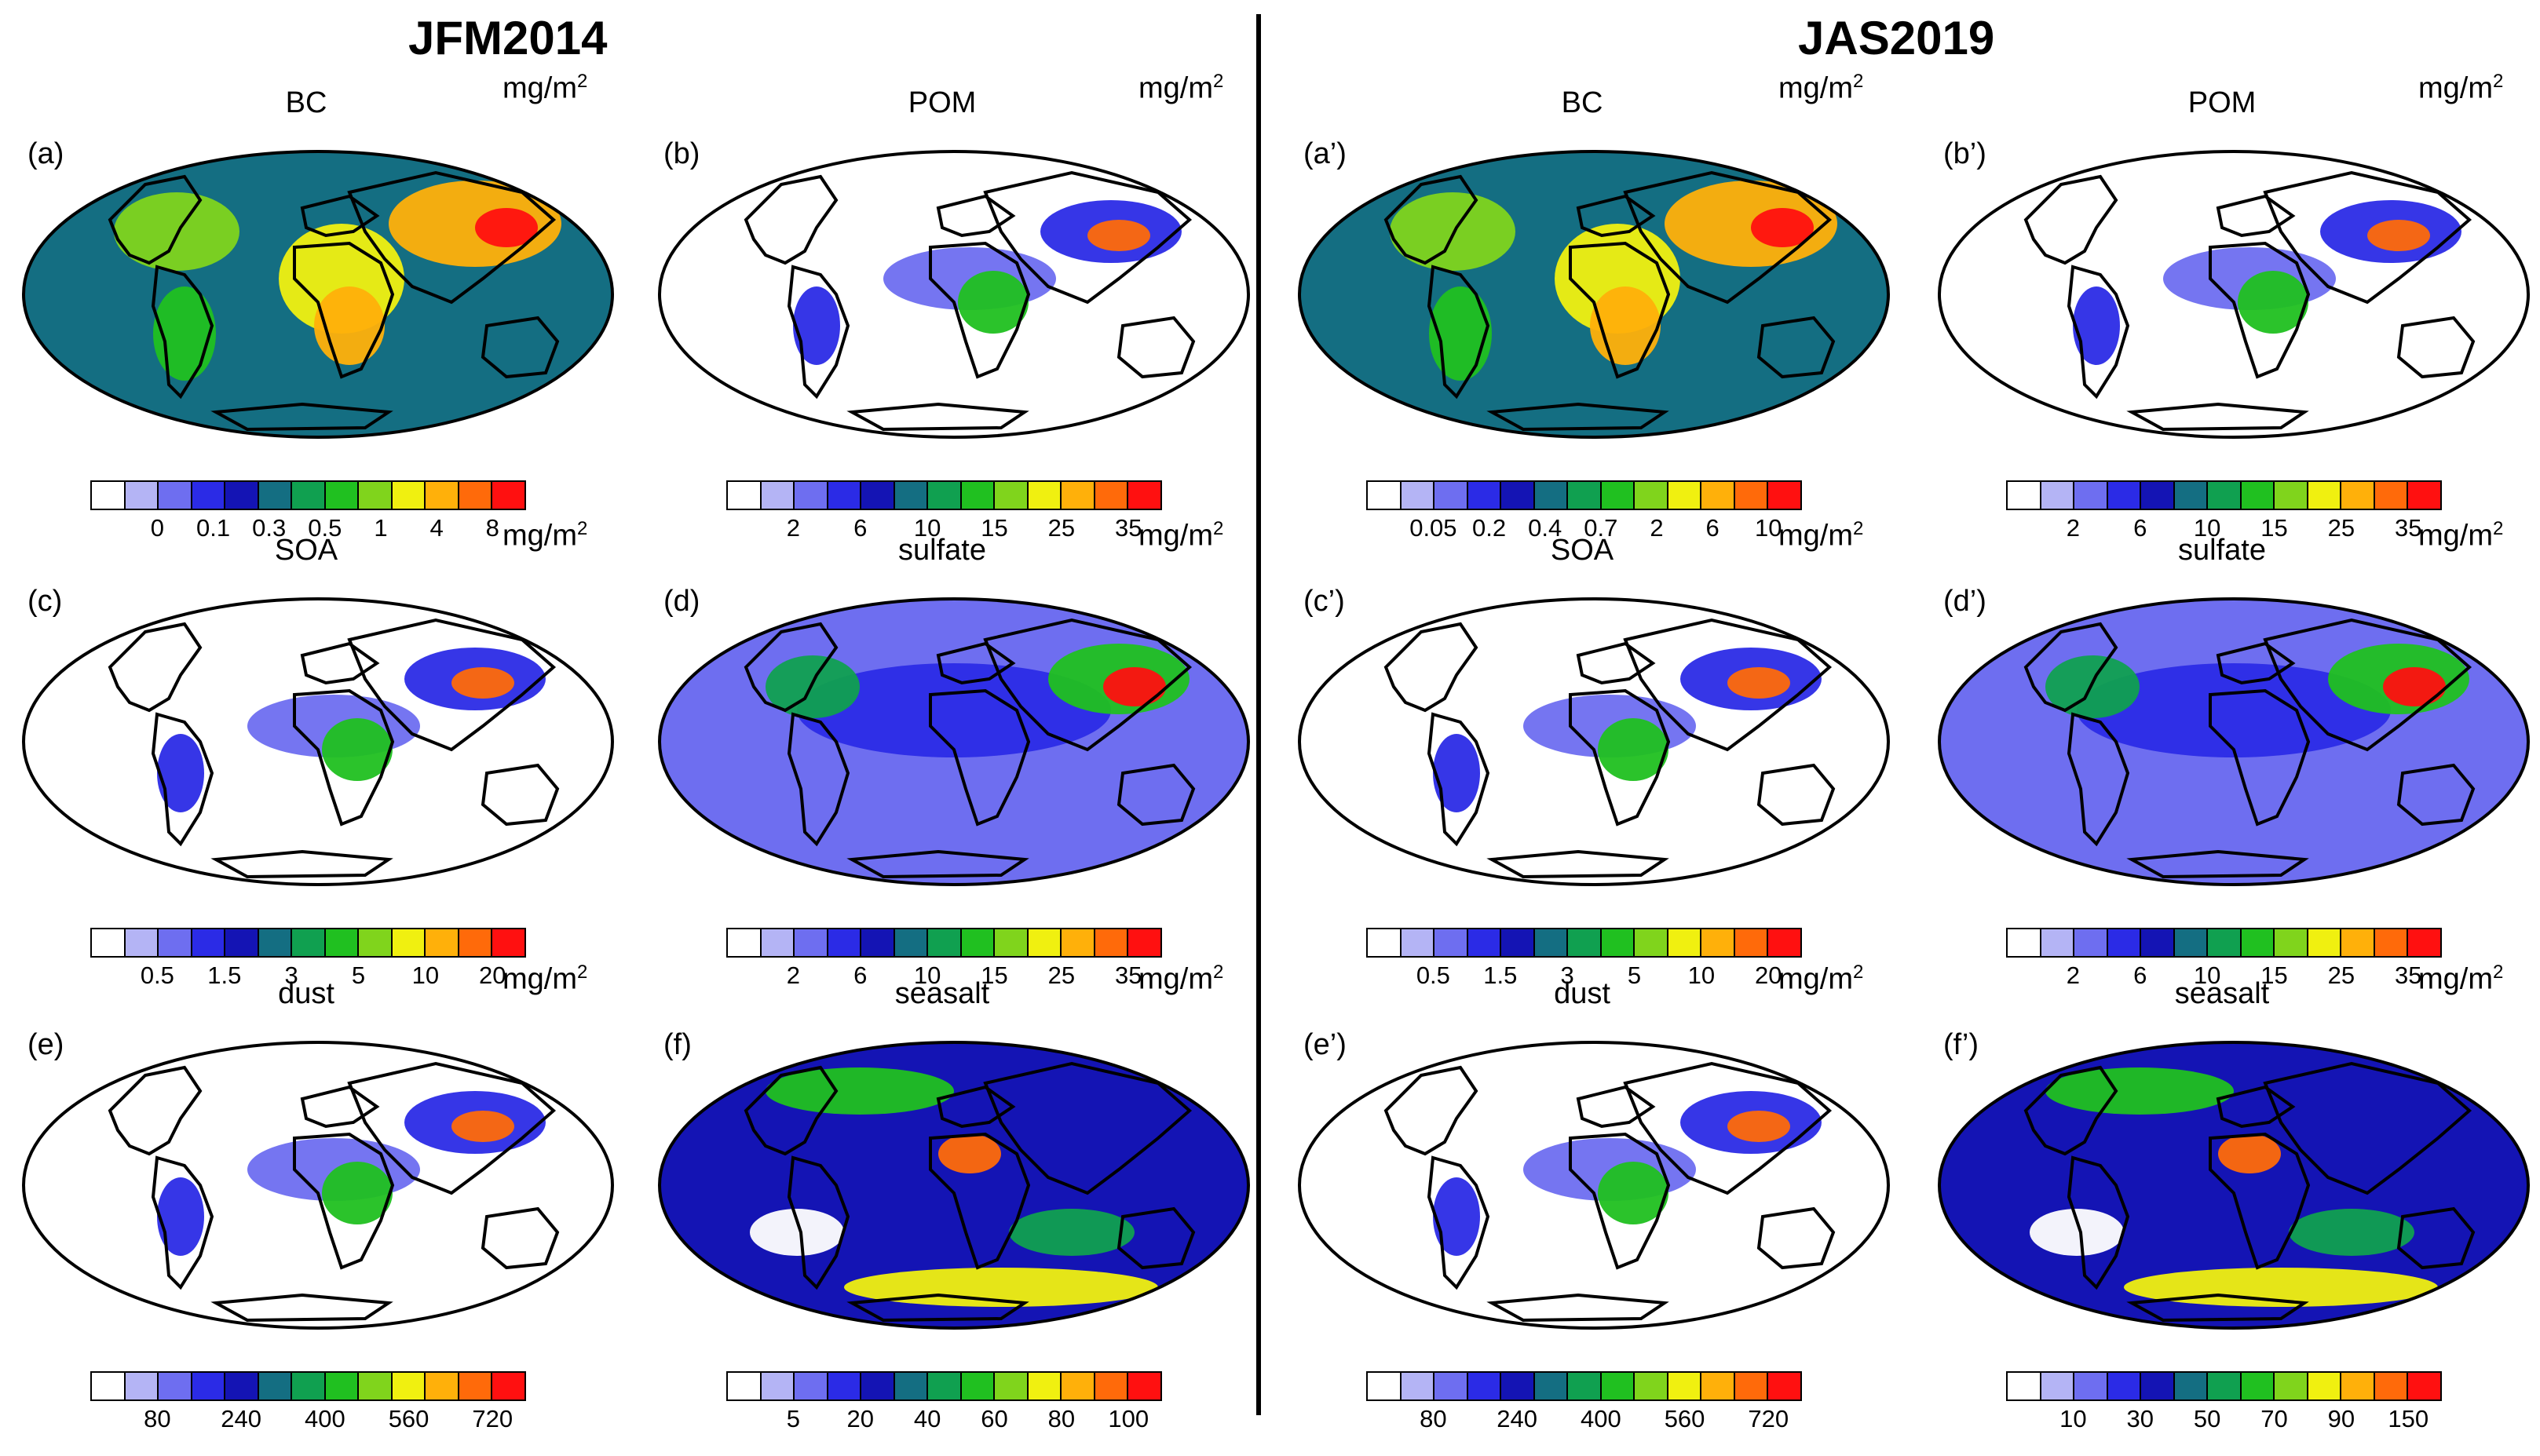 This screenshot has width=2540, height=1456. Describe the element at coordinates (681, 153) in the screenshot. I see `panel-label: (b)` at that location.